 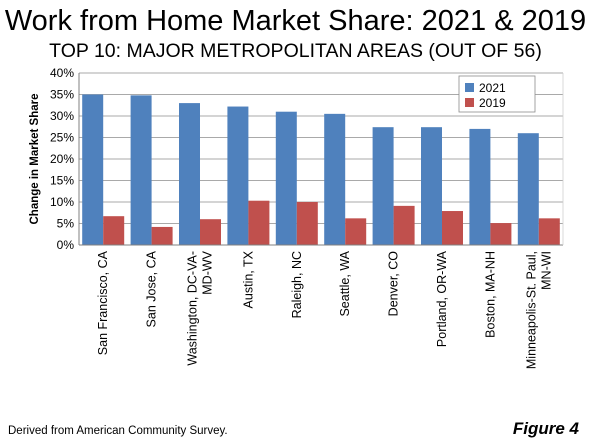 I want to click on legend-swatch-2019, so click(x=469, y=102).